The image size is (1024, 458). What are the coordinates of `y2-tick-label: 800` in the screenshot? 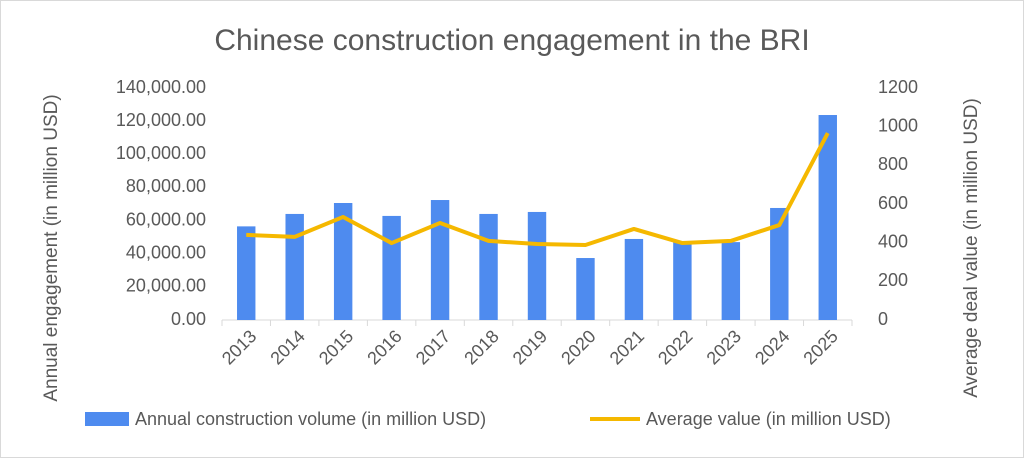 It's located at (893, 164).